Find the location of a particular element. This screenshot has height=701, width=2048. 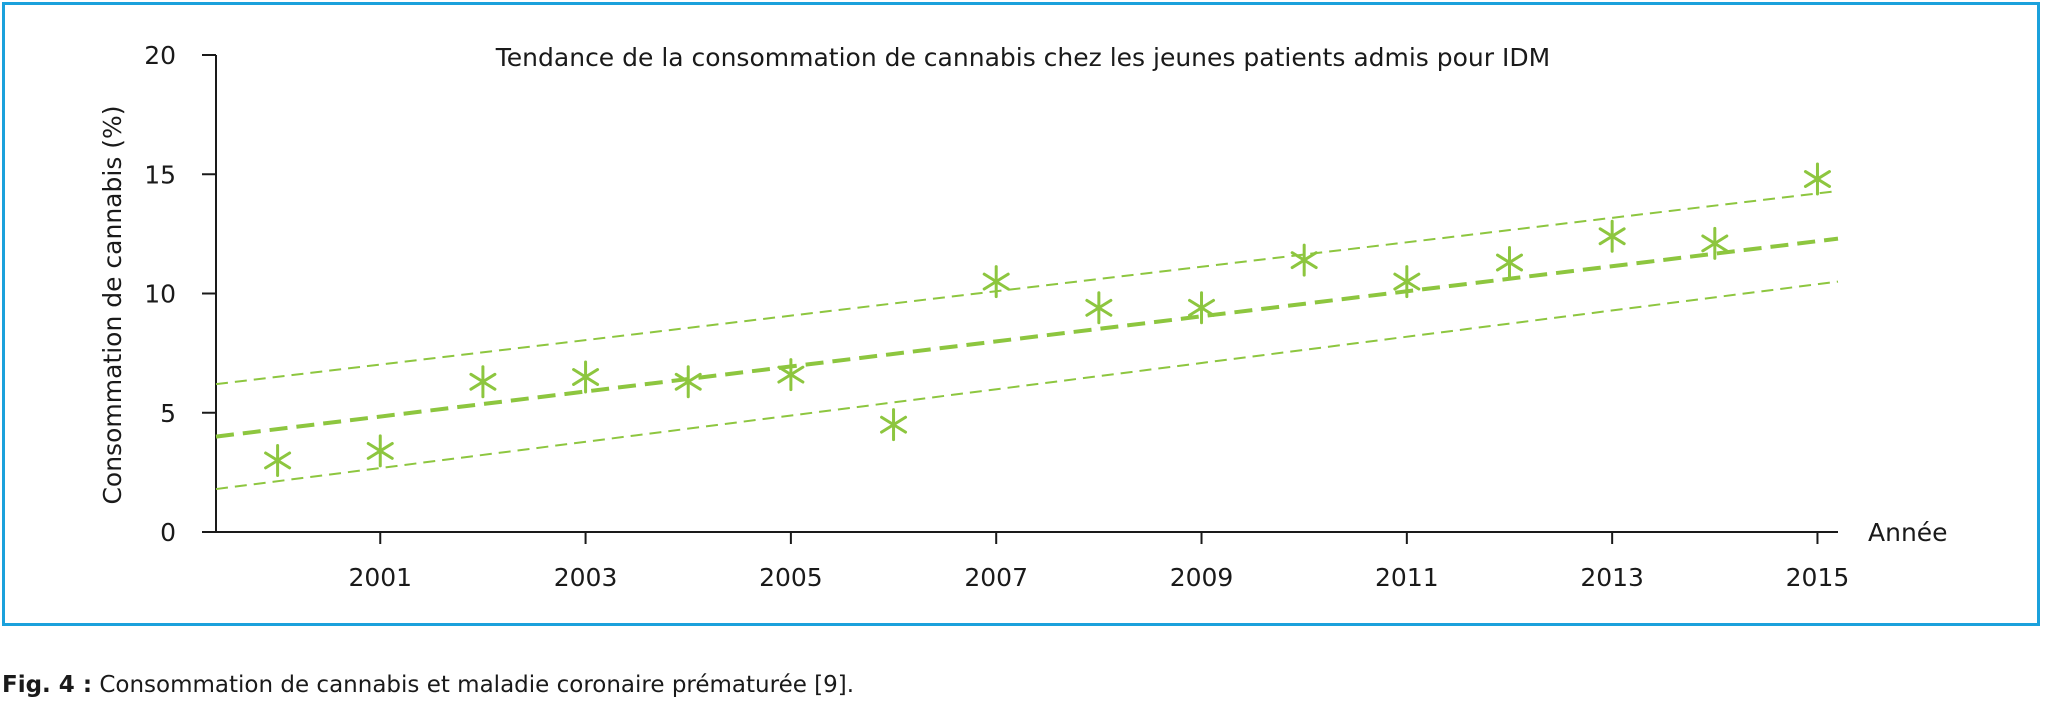

x-tick-label-2001: 2001 is located at coordinates (380, 577).